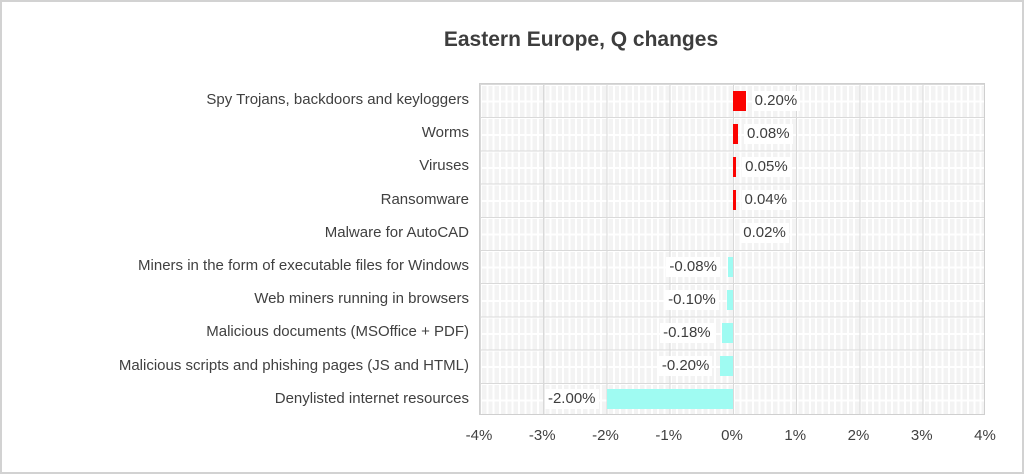  What do you see at coordinates (764, 233) in the screenshot?
I see `value-label: 0.02%` at bounding box center [764, 233].